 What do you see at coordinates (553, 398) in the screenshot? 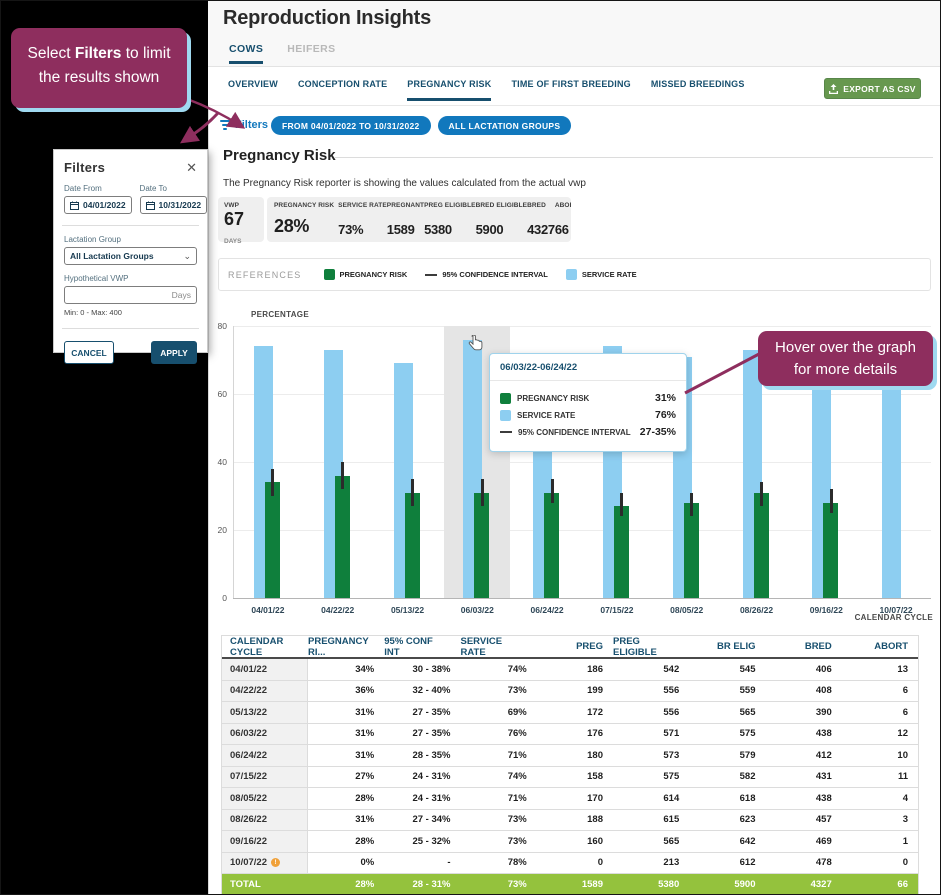
I see `tooltip-label: PREGNANCY RISK` at bounding box center [553, 398].